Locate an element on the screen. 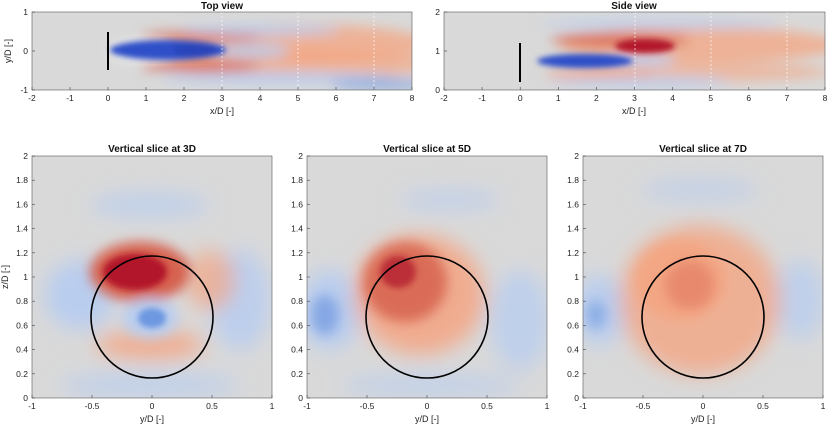  slice-7d-title: Vertical slice at 7D is located at coordinates (703, 149).